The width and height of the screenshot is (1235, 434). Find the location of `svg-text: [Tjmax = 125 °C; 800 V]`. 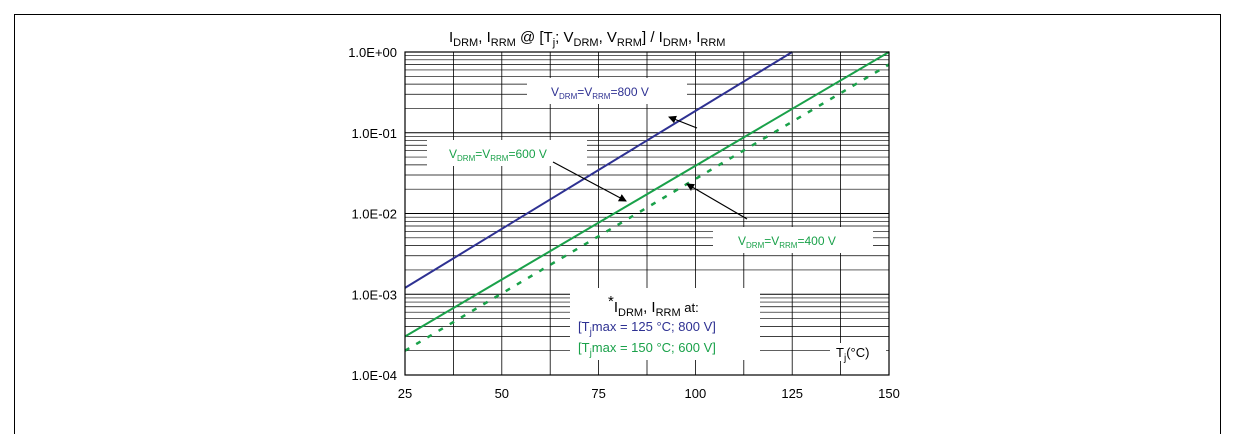

svg-text: [Tjmax = 125 °C; 800 V] is located at coordinates (647, 328).